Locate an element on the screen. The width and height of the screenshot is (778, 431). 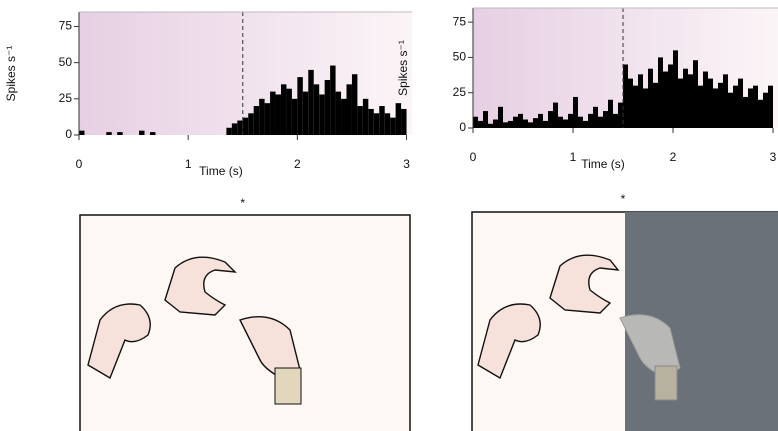
y-axis-label: Spikes s⁻¹ is located at coordinates (11, 74).